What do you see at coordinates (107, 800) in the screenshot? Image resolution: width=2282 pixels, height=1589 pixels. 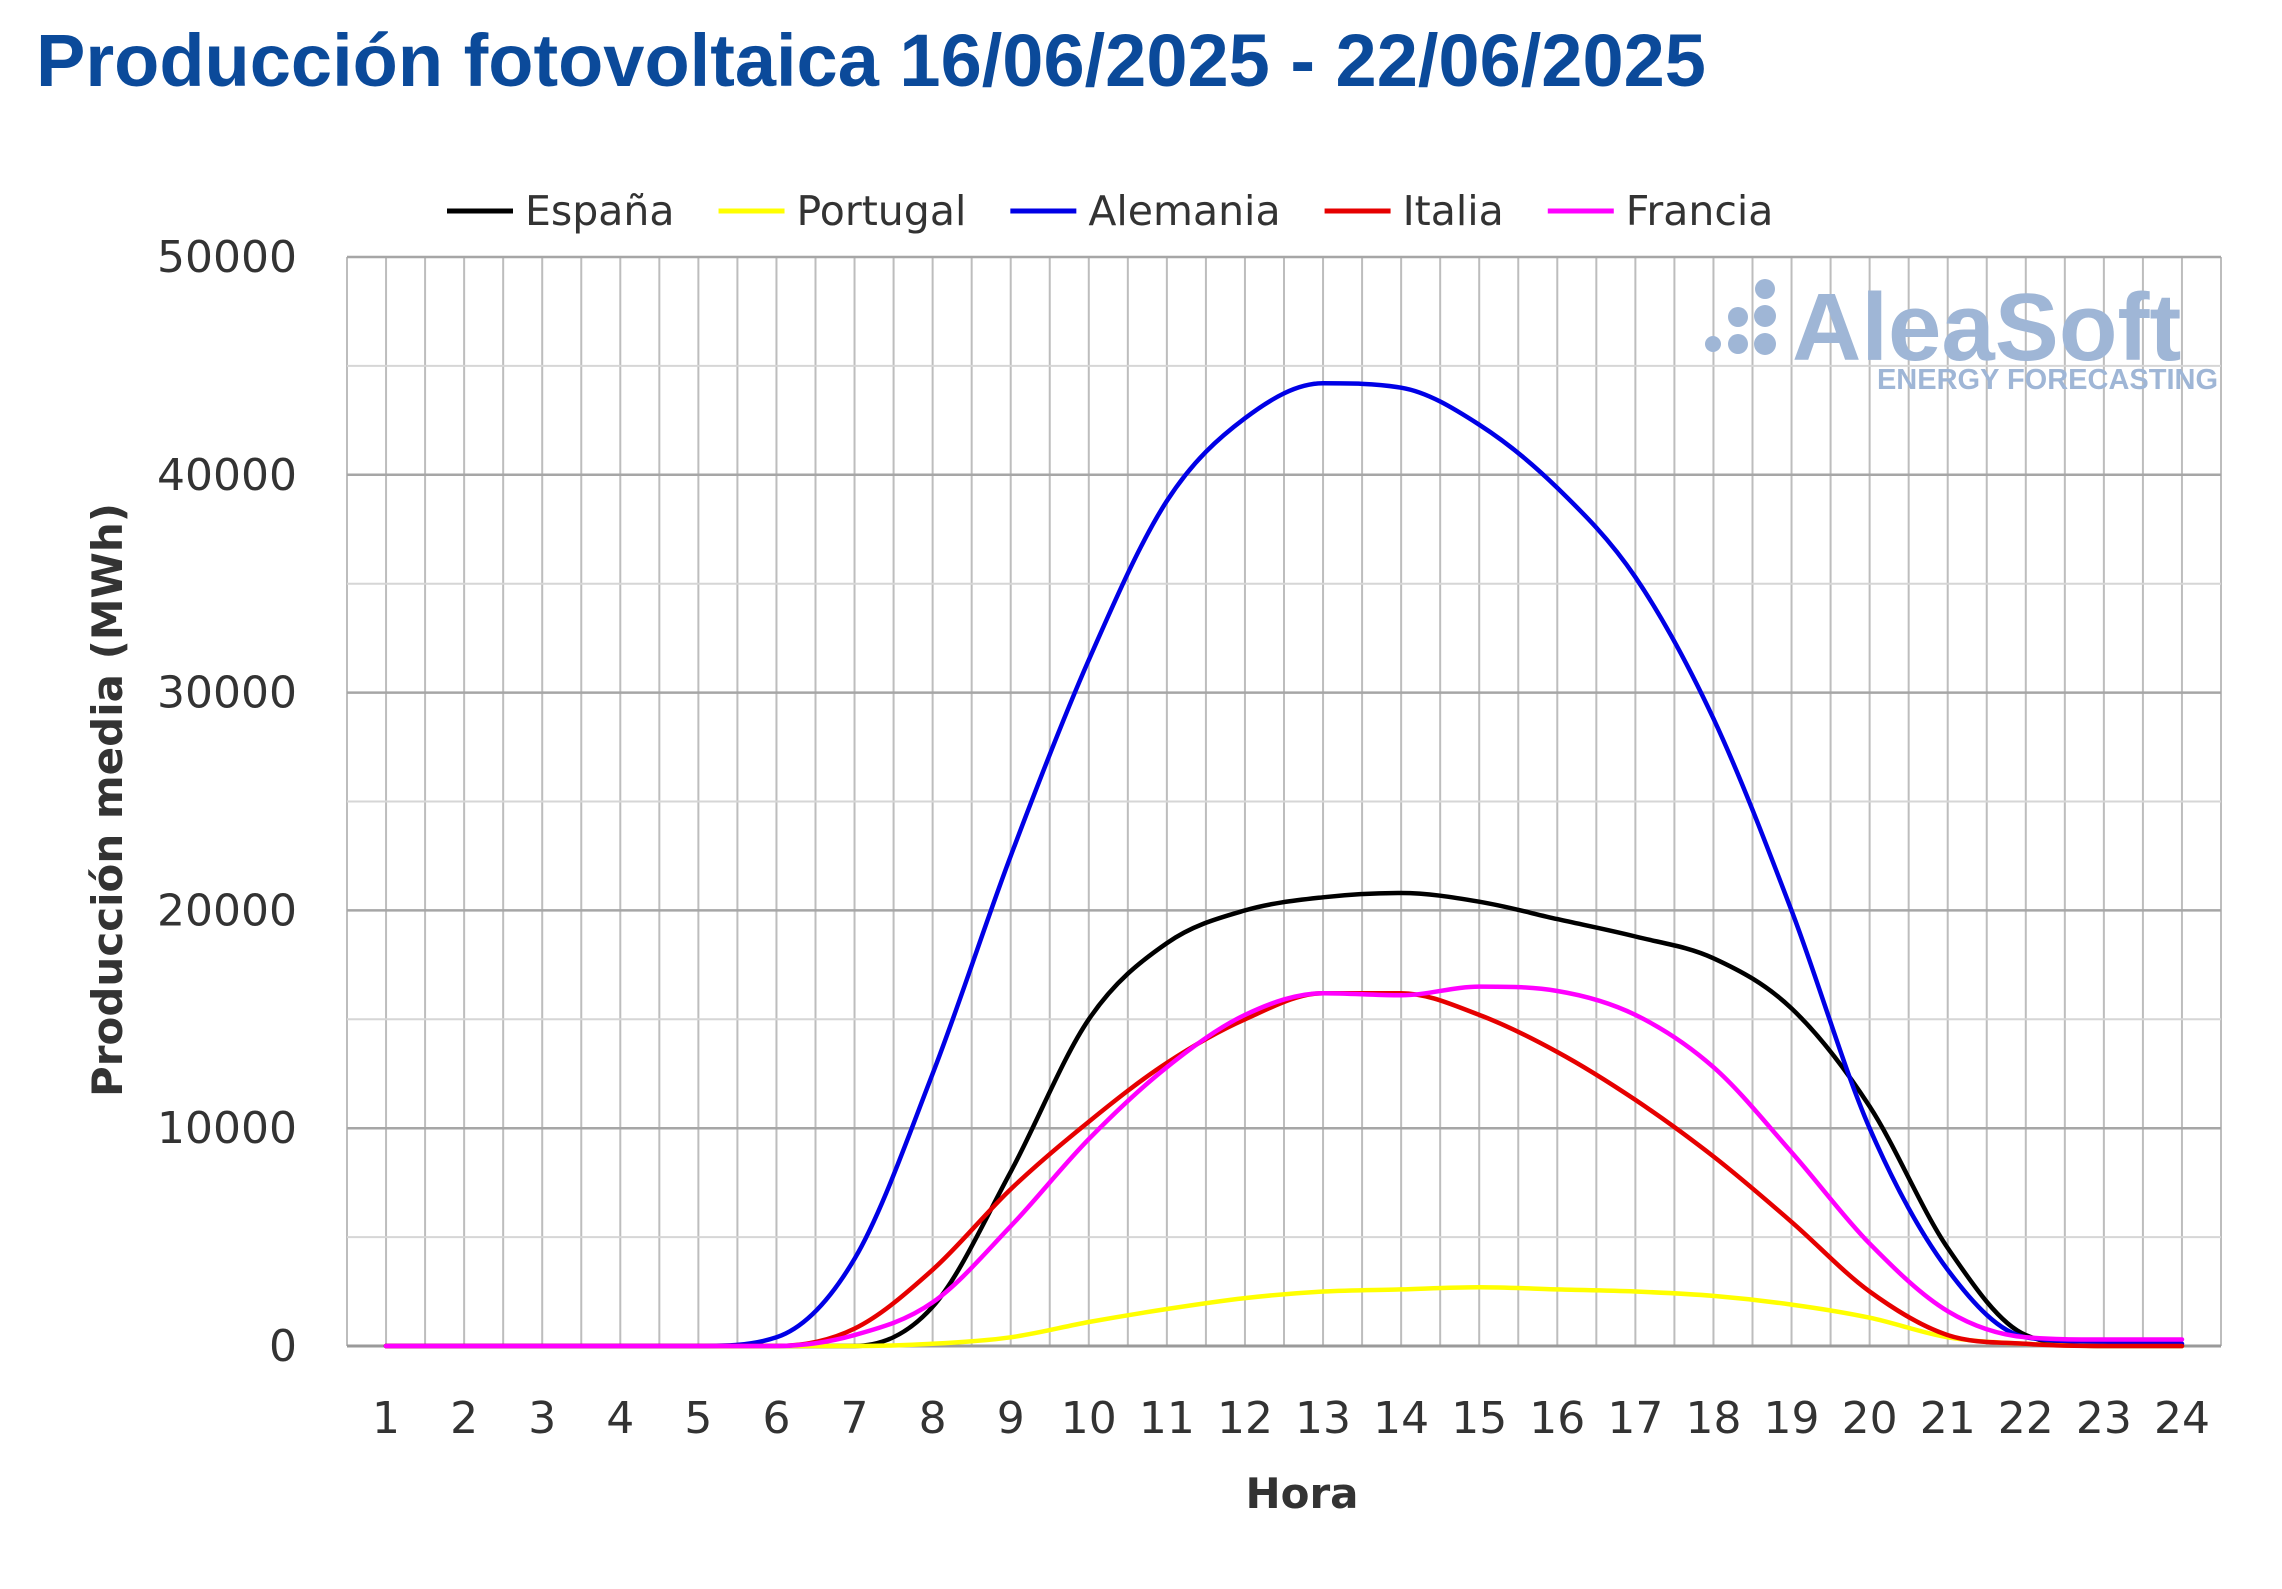 I see `y-axis-title: Producción media (MWh)` at bounding box center [107, 800].